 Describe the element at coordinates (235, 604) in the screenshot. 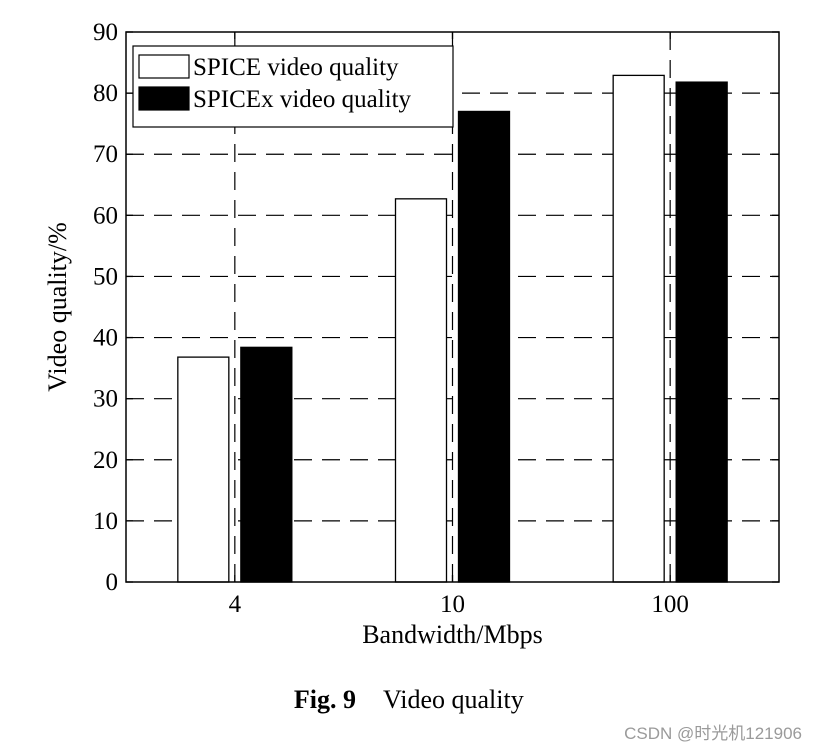

I see `x-tick-label: 4` at that location.